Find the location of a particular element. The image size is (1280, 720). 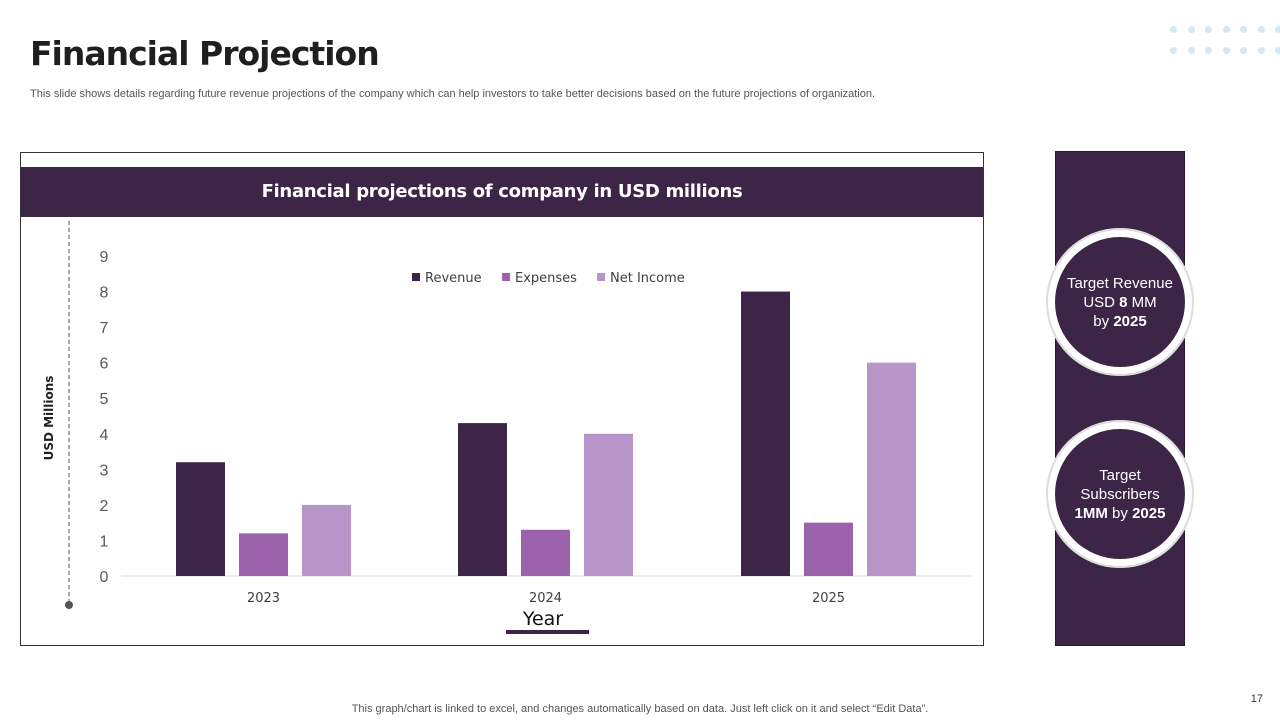

y-axis-guide-dot is located at coordinates (69, 605).